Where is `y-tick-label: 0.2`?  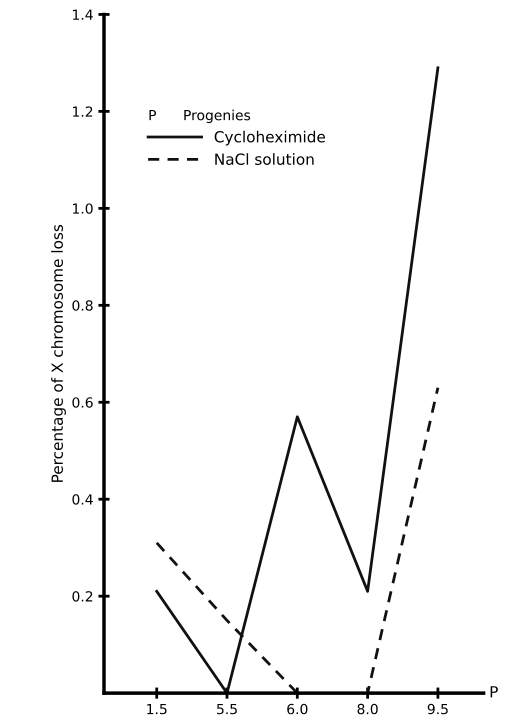 y-tick-label: 0.2 is located at coordinates (82, 596).